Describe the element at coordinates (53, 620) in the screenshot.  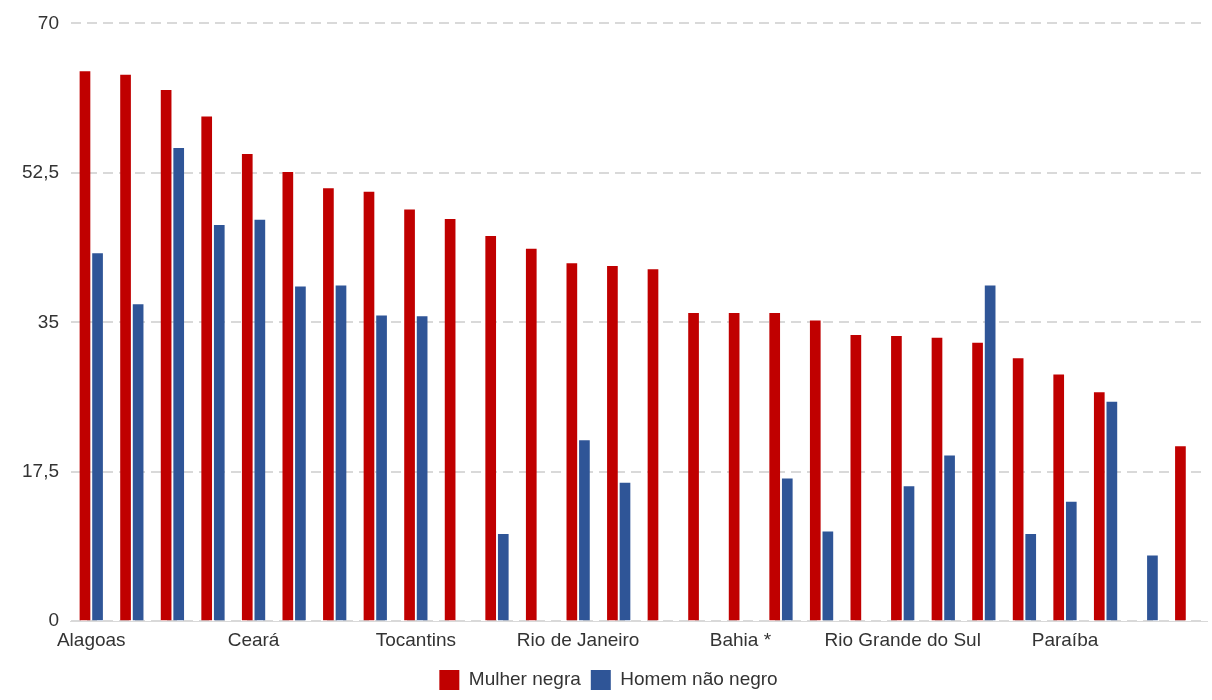
I see `y-tick-label: 0` at that location.